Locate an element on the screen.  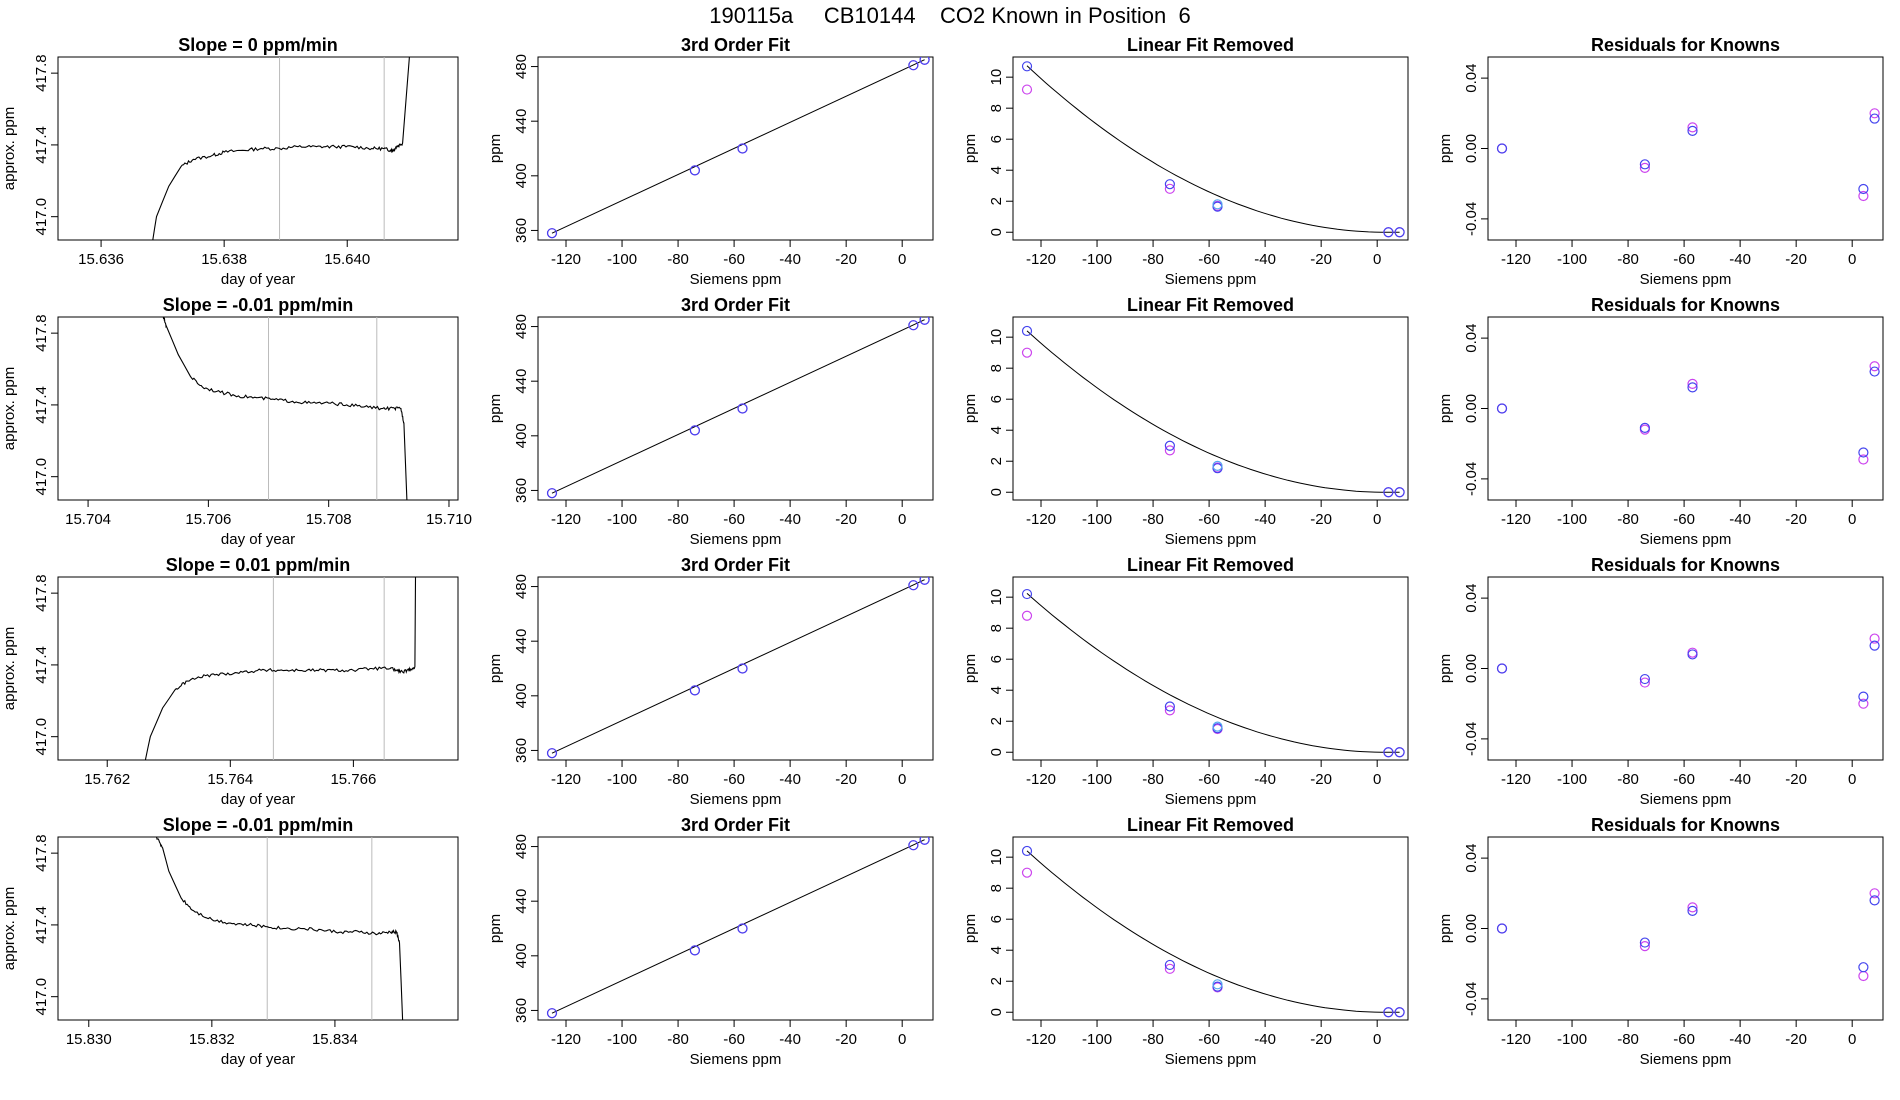
page-title: 190115a CB10144 CO2 Known in Position 6 is located at coordinates (950, 16).